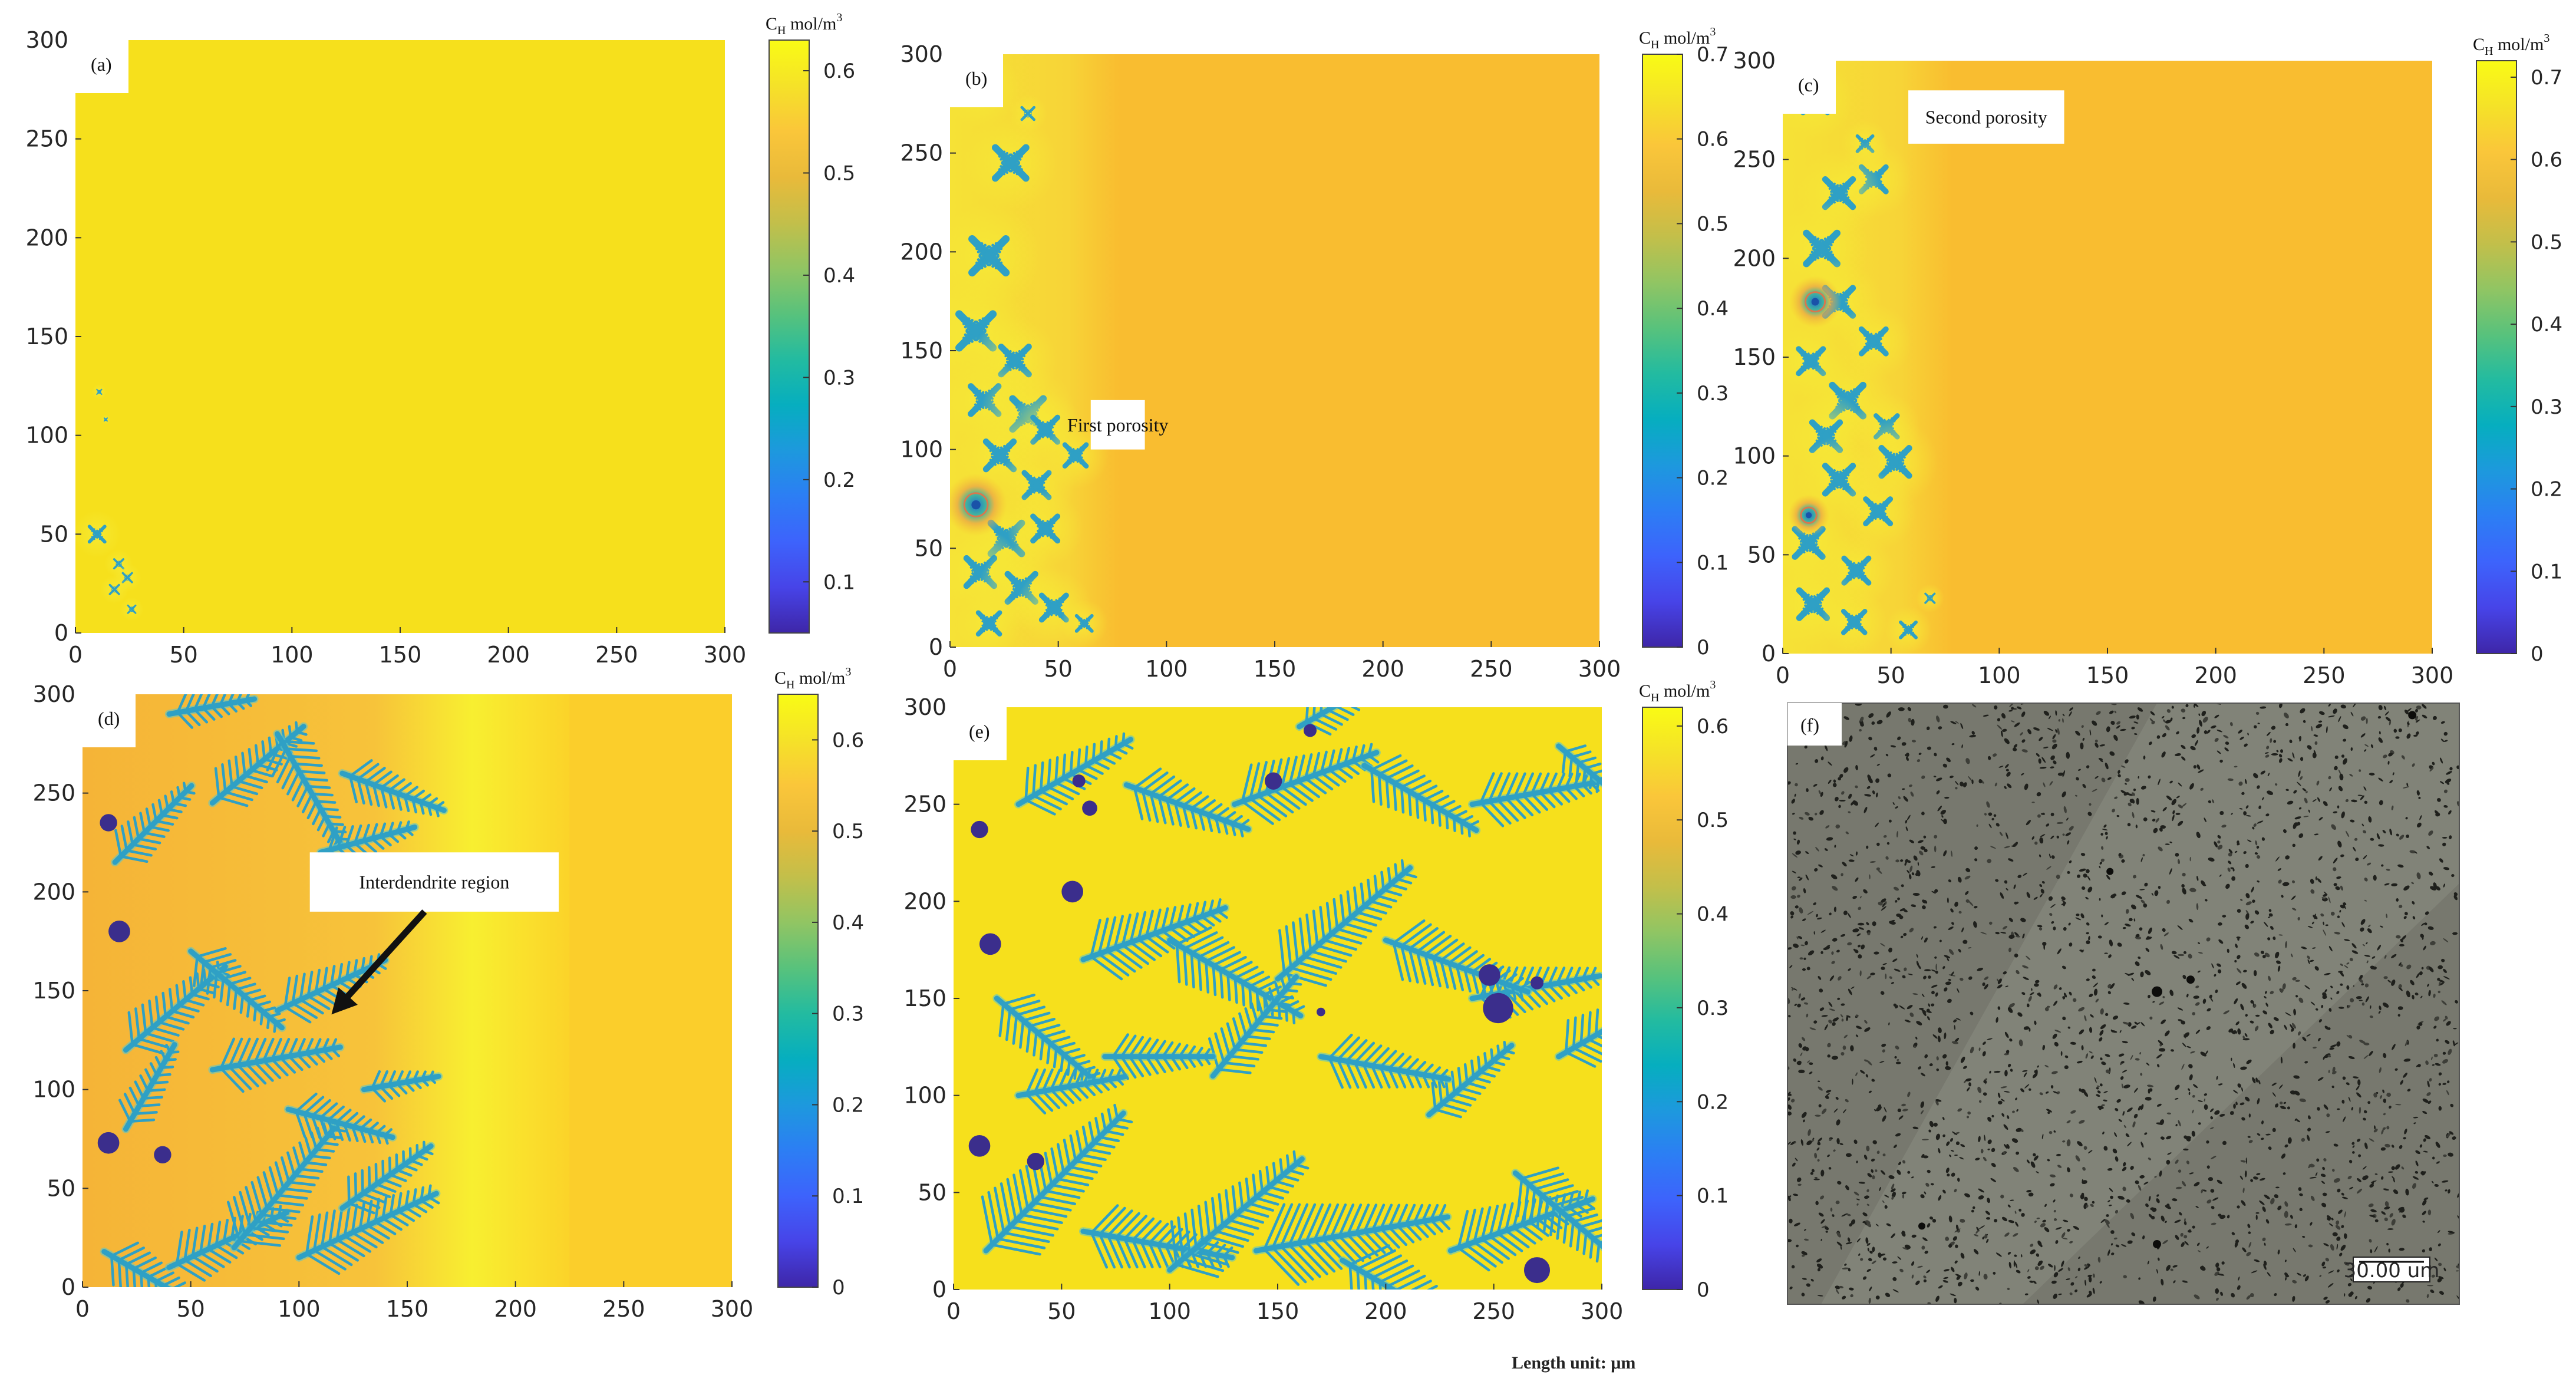 This screenshot has height=1385, width=2576. Describe the element at coordinates (2547, 78) in the screenshot. I see `colorbar-tick-label: 0.7` at that location.